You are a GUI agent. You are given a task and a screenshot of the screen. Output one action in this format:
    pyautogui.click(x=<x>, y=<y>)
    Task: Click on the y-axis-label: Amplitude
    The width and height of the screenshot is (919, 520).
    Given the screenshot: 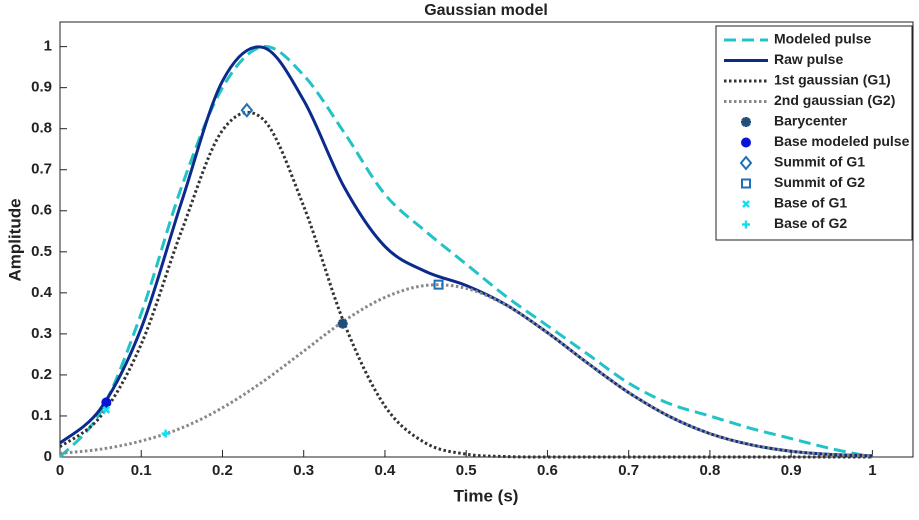 What is the action you would take?
    pyautogui.click(x=14, y=239)
    